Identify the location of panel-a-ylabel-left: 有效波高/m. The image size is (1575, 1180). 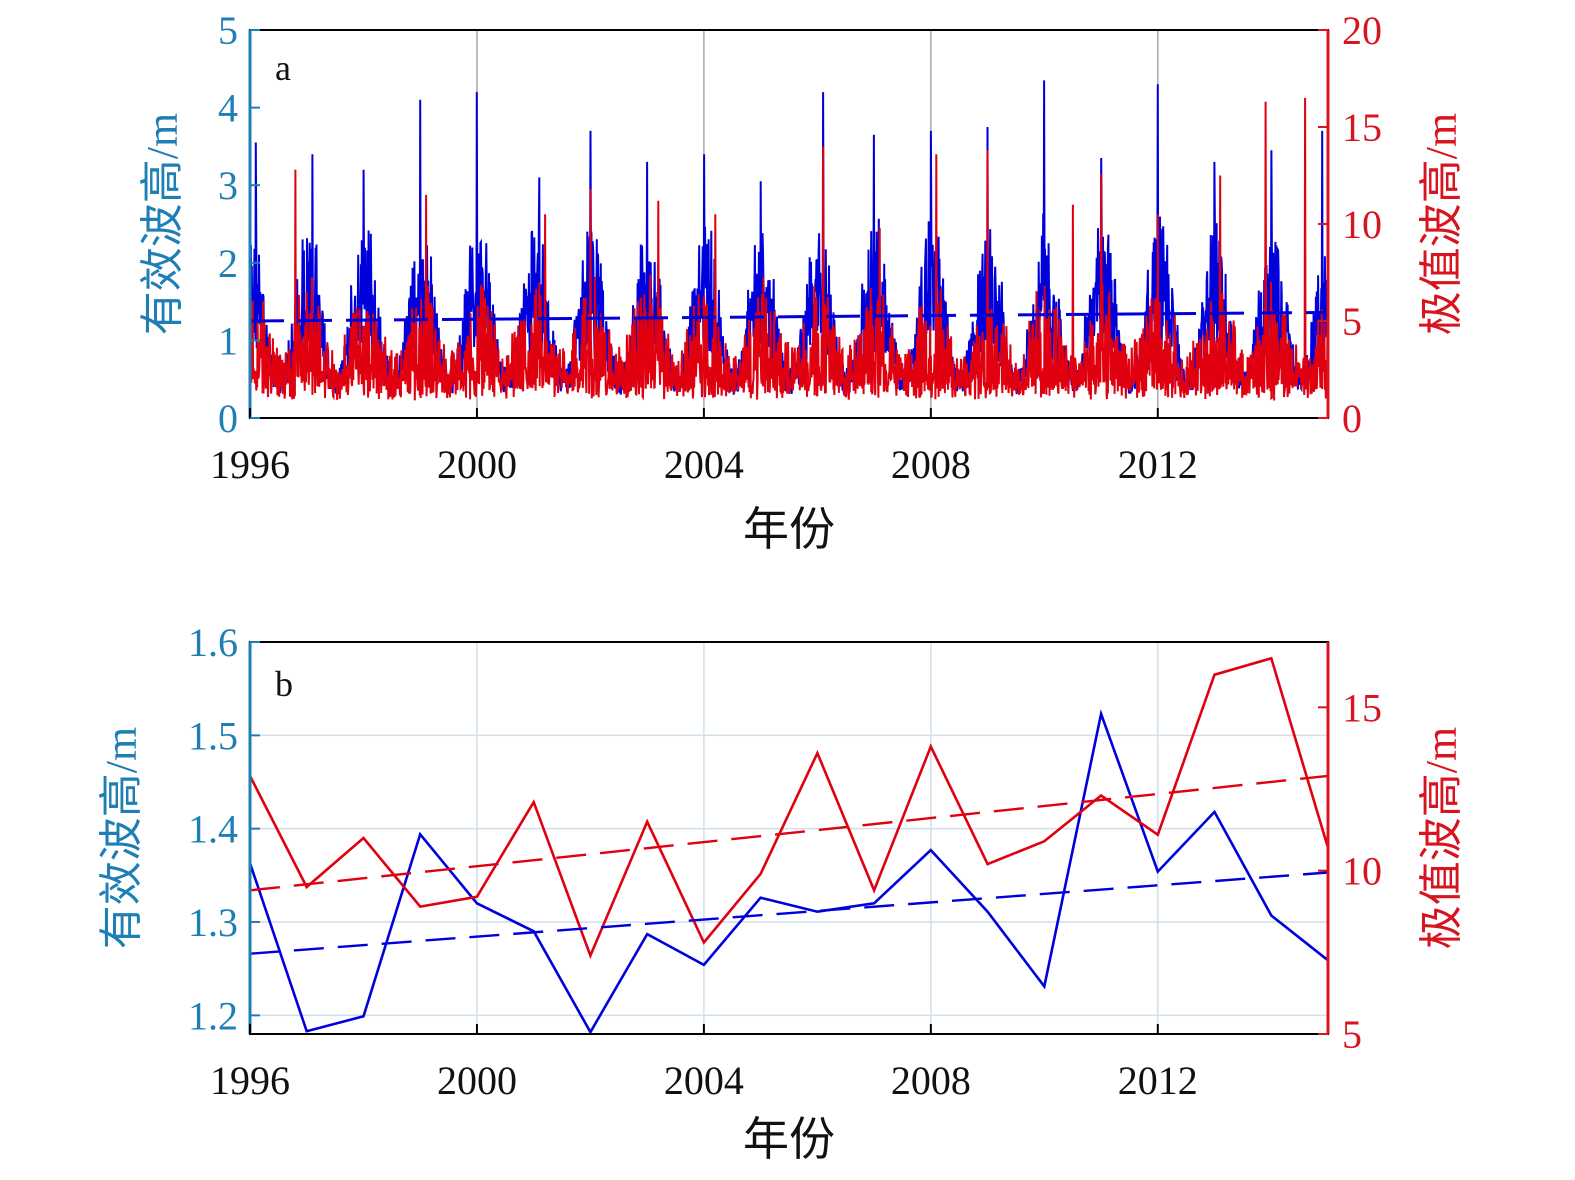
(162, 224).